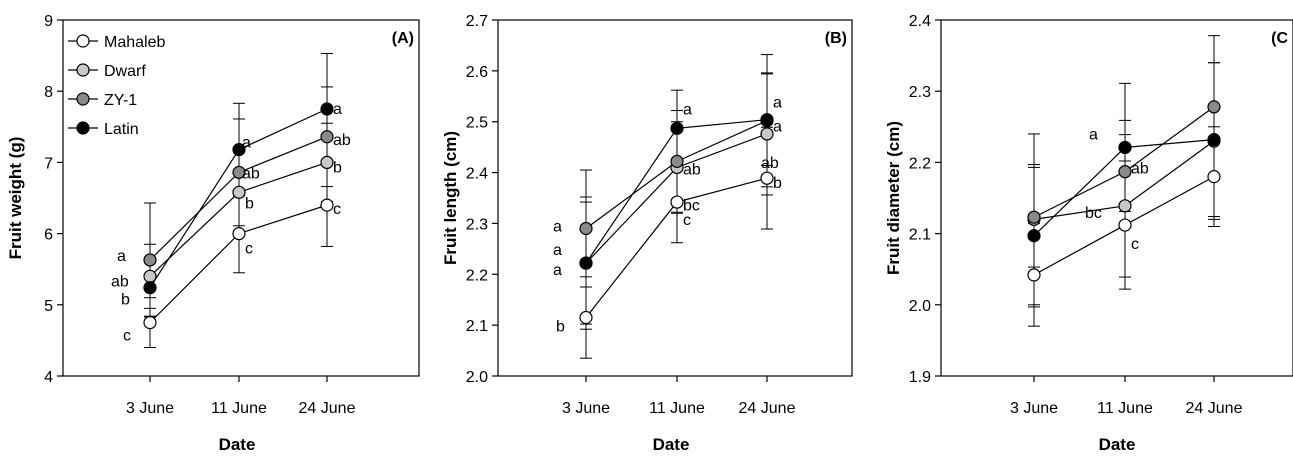  What do you see at coordinates (450, 198) in the screenshot?
I see `y-axis-label: Fruit length (cm)` at bounding box center [450, 198].